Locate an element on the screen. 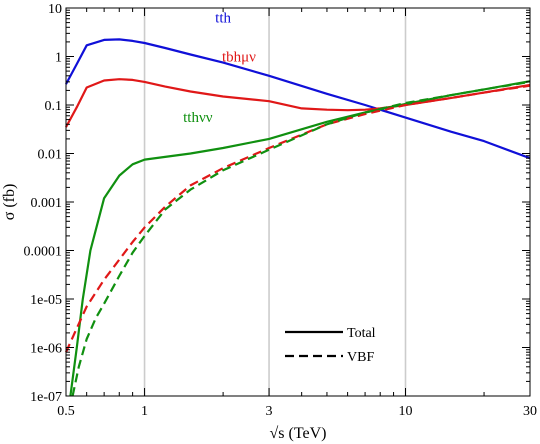 This screenshot has width=540, height=444. y-tick-label-1: 1e-06 is located at coordinates (46, 349).